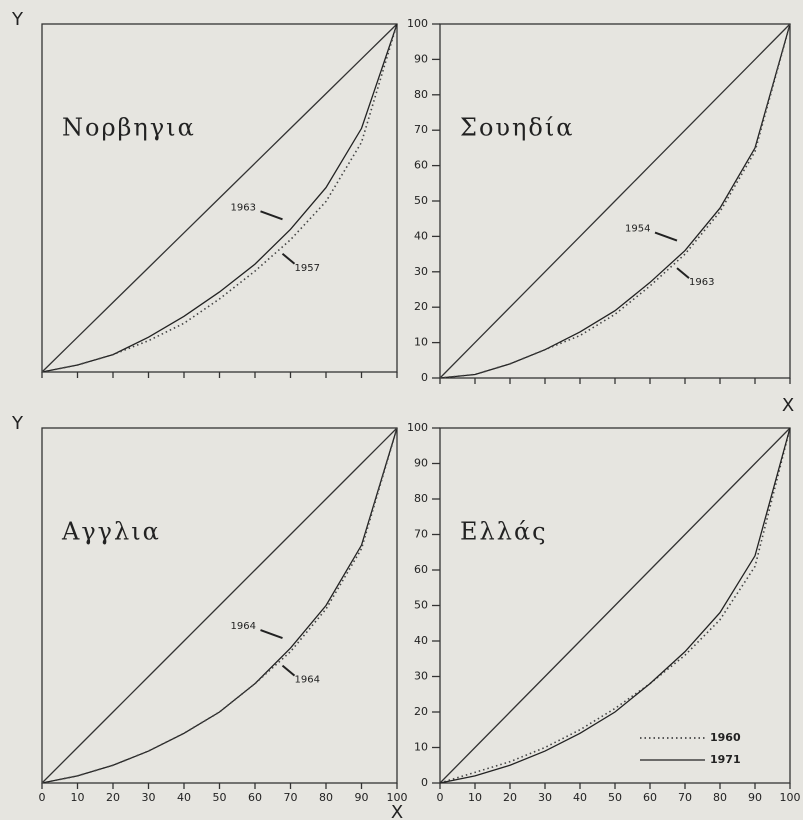 Image resolution: width=803 pixels, height=820 pixels. Describe the element at coordinates (111, 532) in the screenshot. I see `panel-title: Αγγλια` at that location.